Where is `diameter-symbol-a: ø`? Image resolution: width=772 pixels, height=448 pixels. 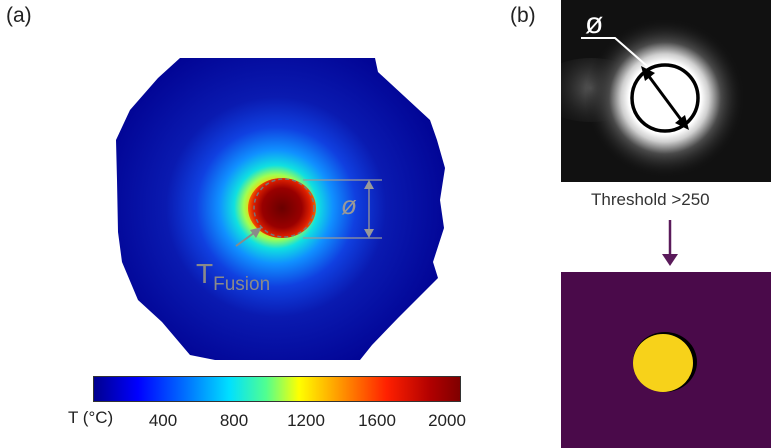 diameter-symbol-a: ø is located at coordinates (349, 205).